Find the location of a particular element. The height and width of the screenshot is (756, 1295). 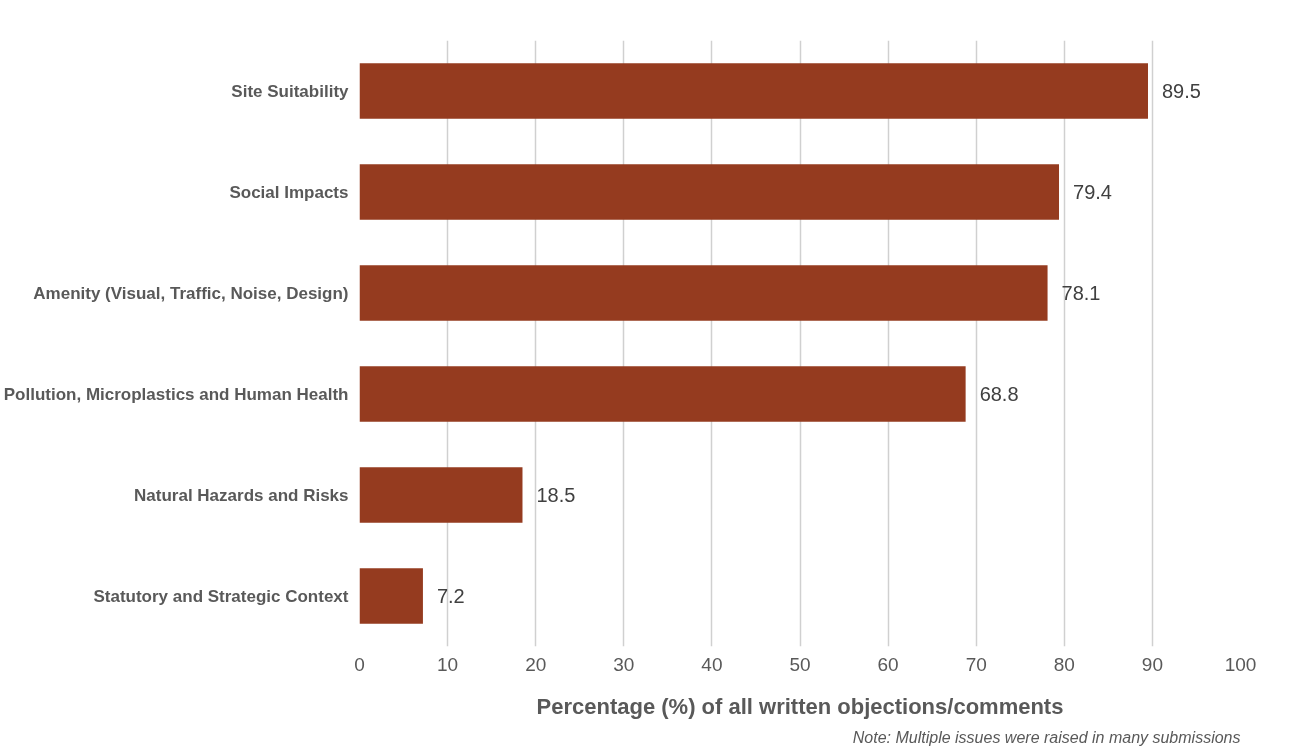

y-tick-label: Social Impacts is located at coordinates (289, 192).